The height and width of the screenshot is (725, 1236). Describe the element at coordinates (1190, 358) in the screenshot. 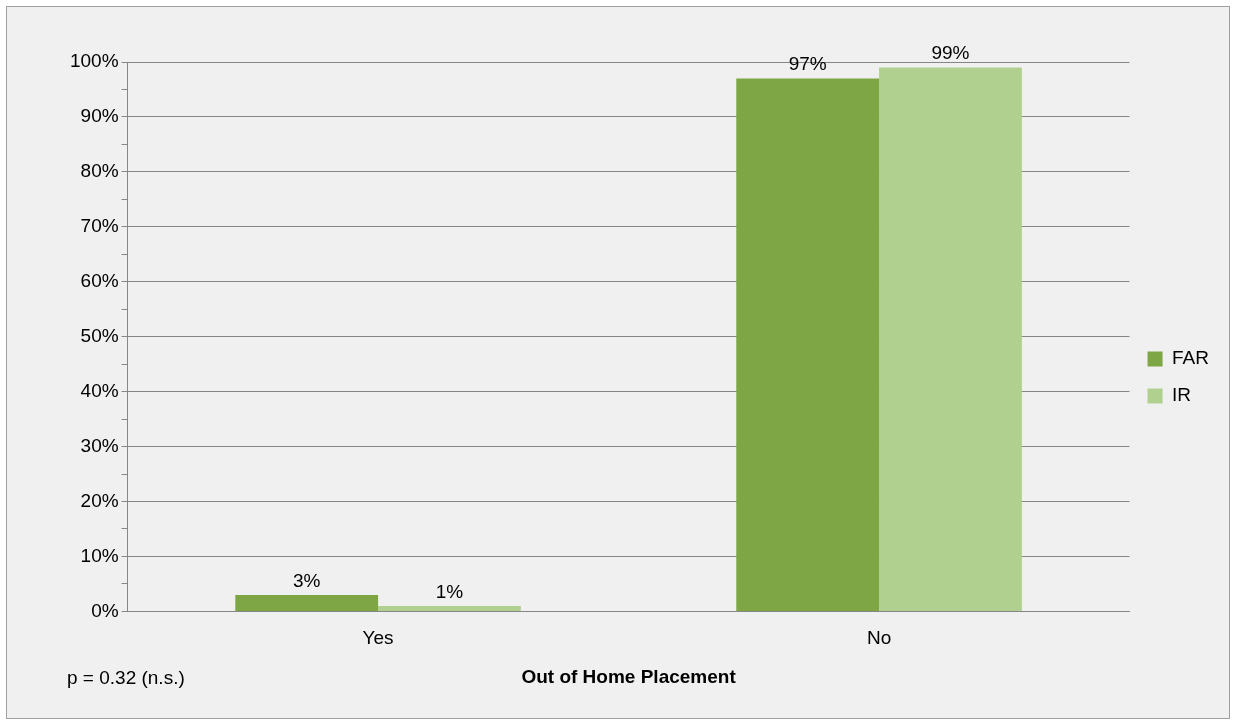

I see `legend-label: FAR` at that location.